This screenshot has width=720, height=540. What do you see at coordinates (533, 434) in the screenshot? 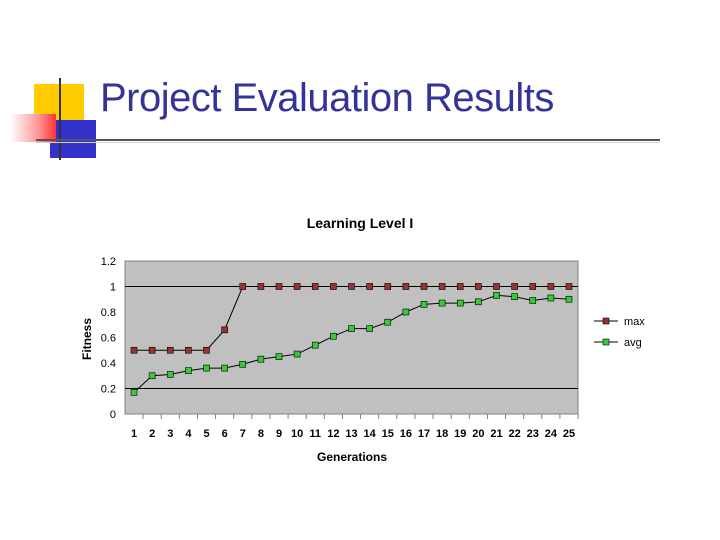
I see `x-tick-label: 23` at bounding box center [533, 434].